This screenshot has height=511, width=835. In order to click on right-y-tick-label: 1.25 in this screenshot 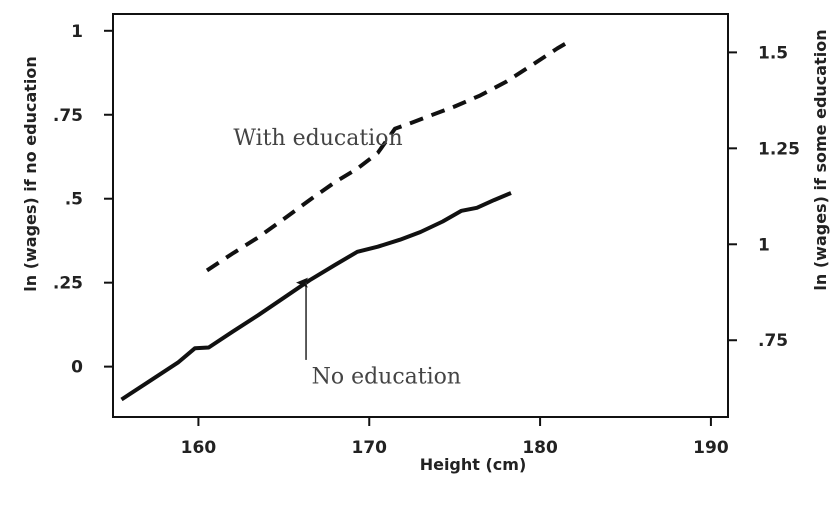, I will do `click(779, 149)`.